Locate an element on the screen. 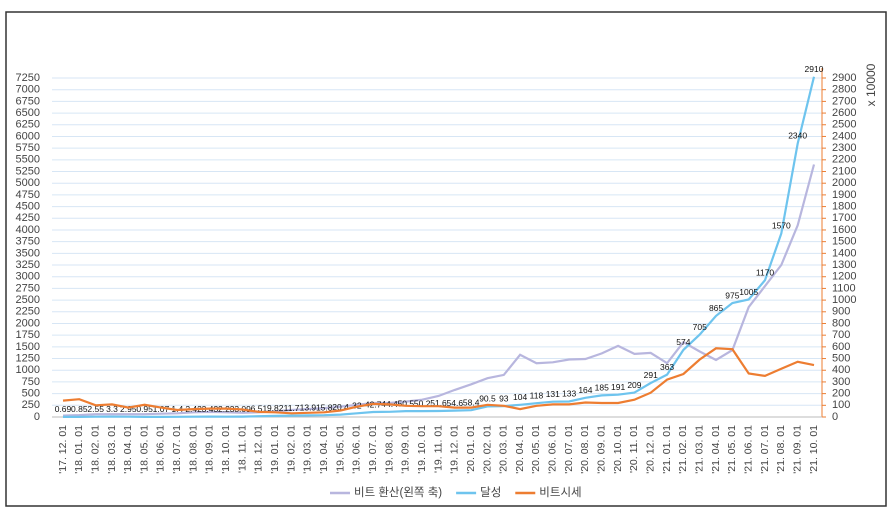 The height and width of the screenshot is (510, 894). y-tick-label: 6000 is located at coordinates (28, 136).